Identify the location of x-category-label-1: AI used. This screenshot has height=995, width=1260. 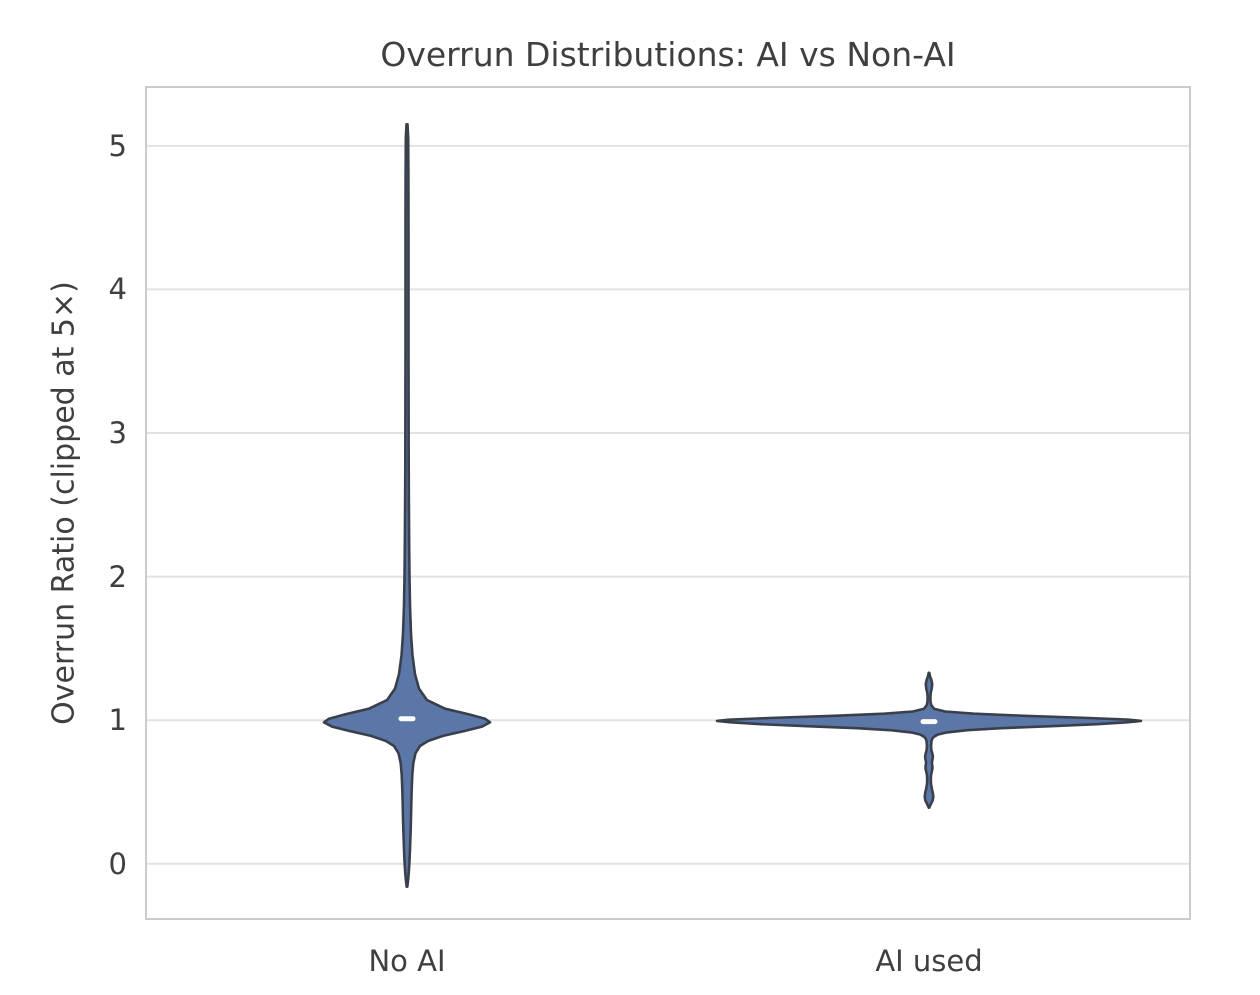
(929, 961).